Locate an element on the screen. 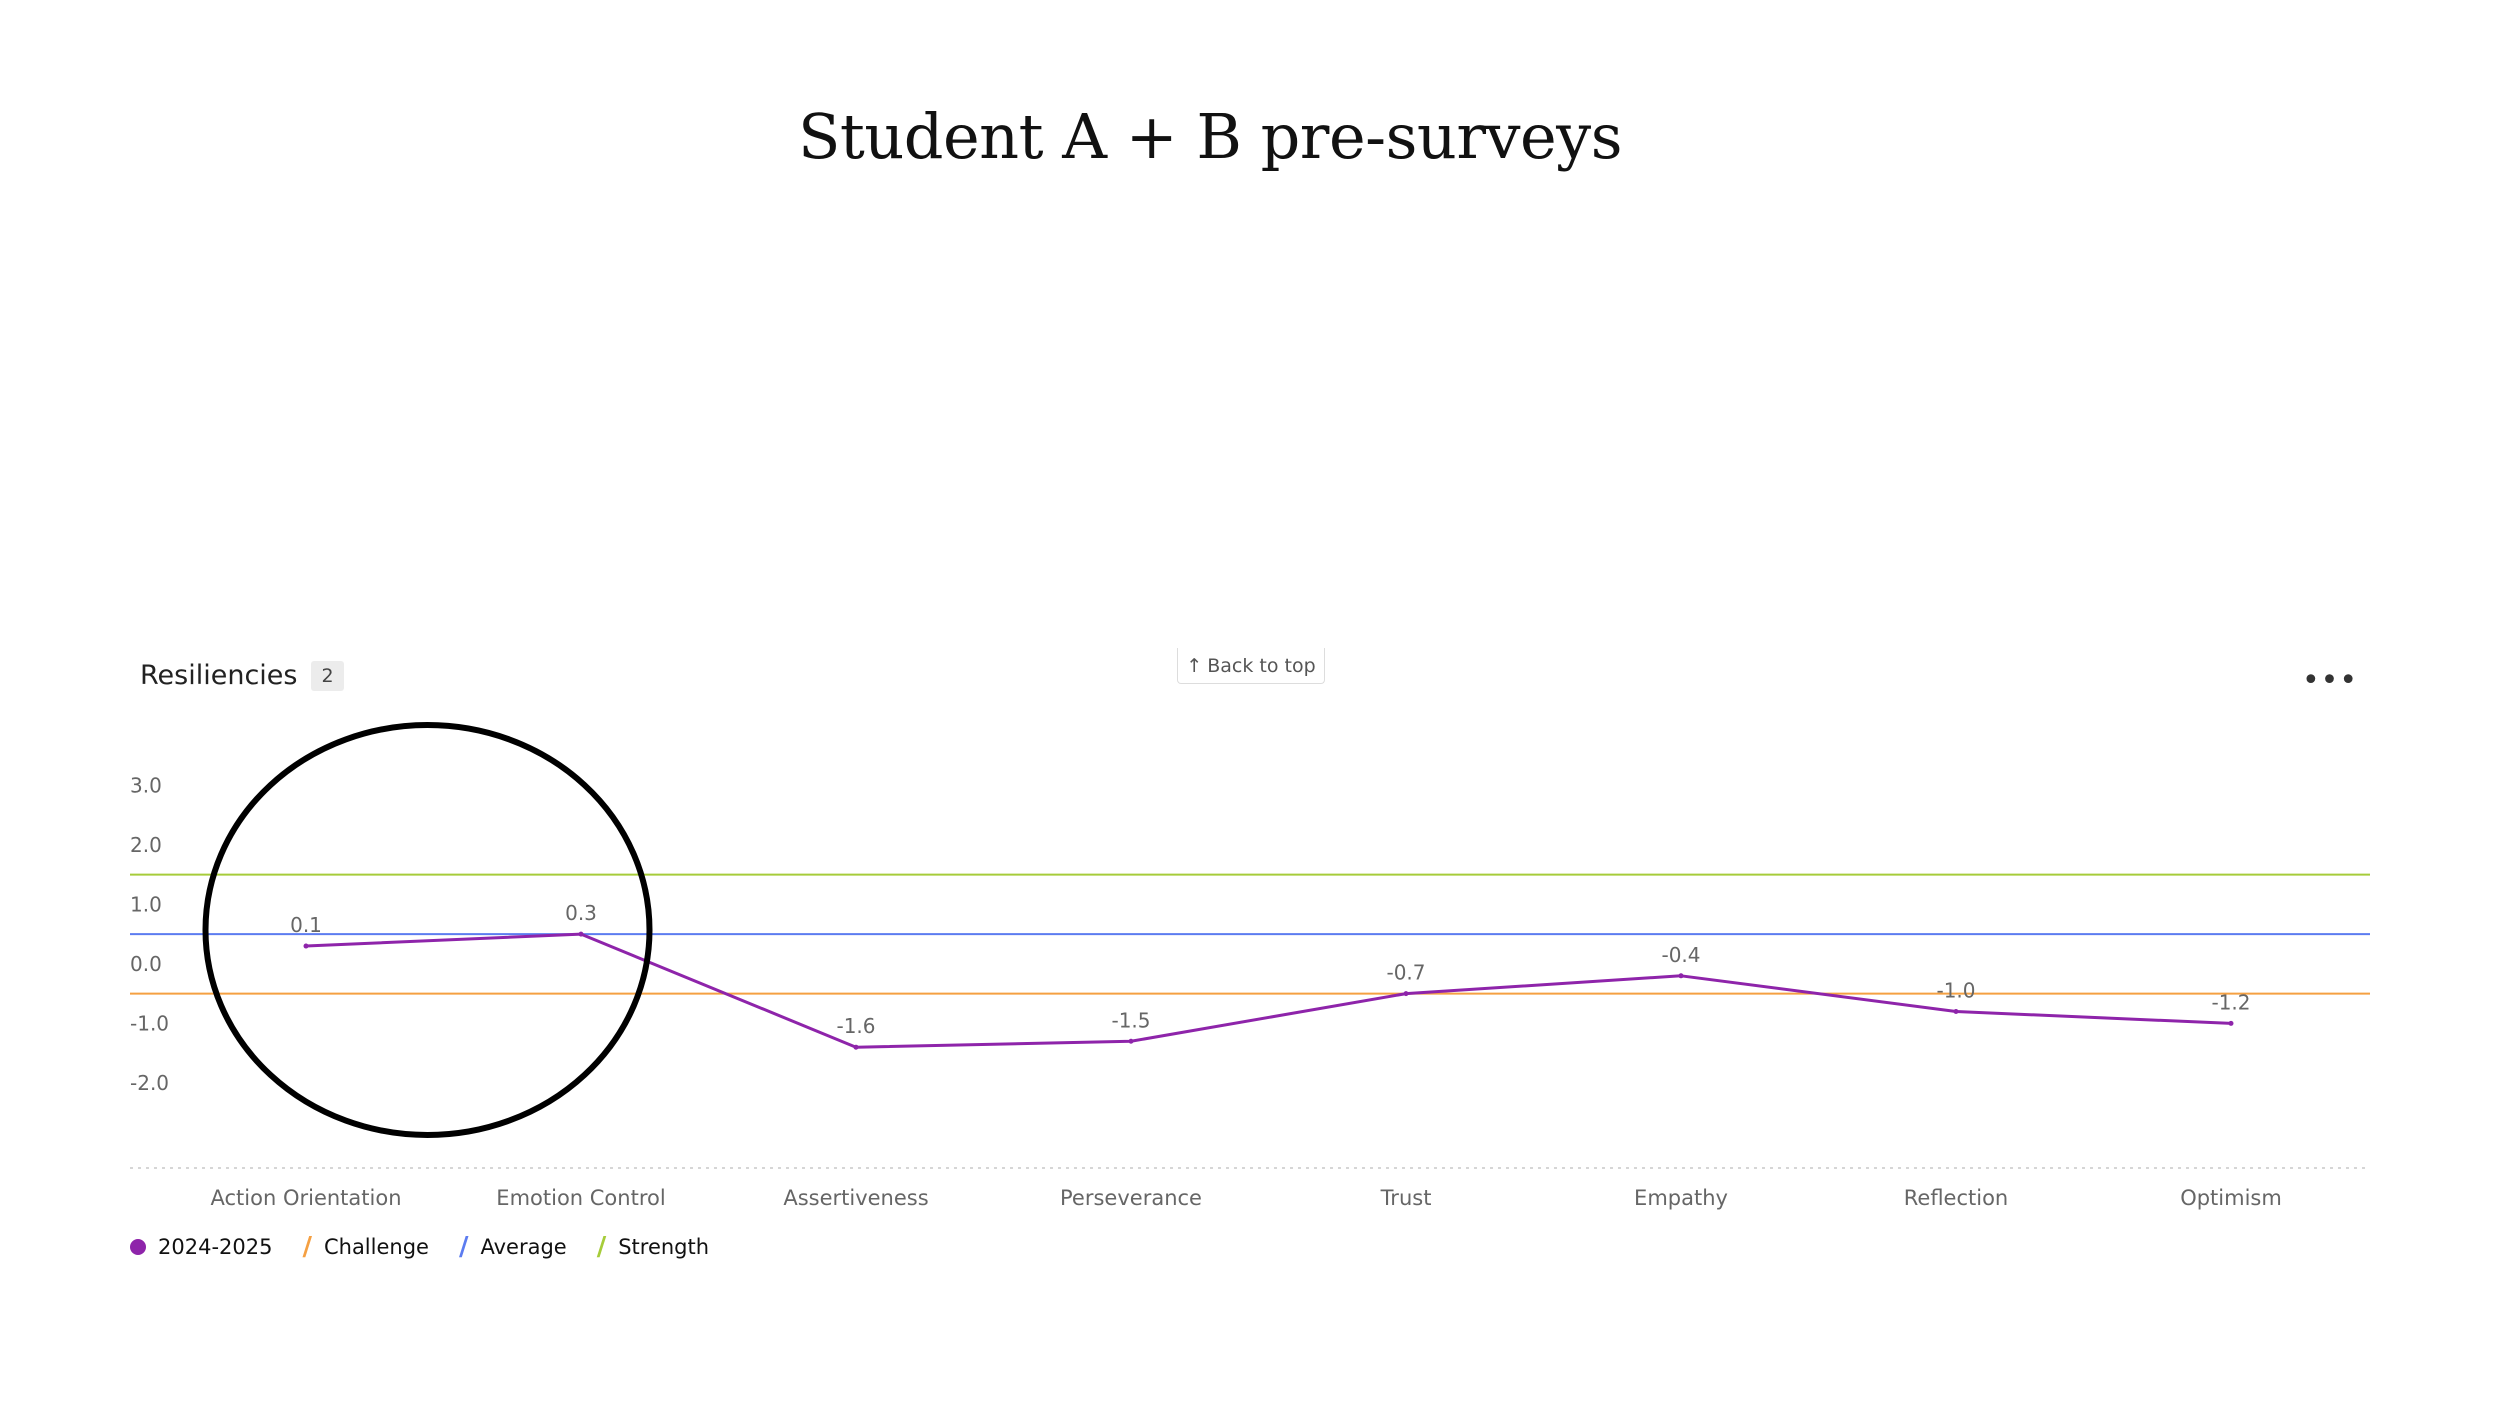 This screenshot has height=1406, width=2500. x-tick-label: Reflection is located at coordinates (1956, 1198).